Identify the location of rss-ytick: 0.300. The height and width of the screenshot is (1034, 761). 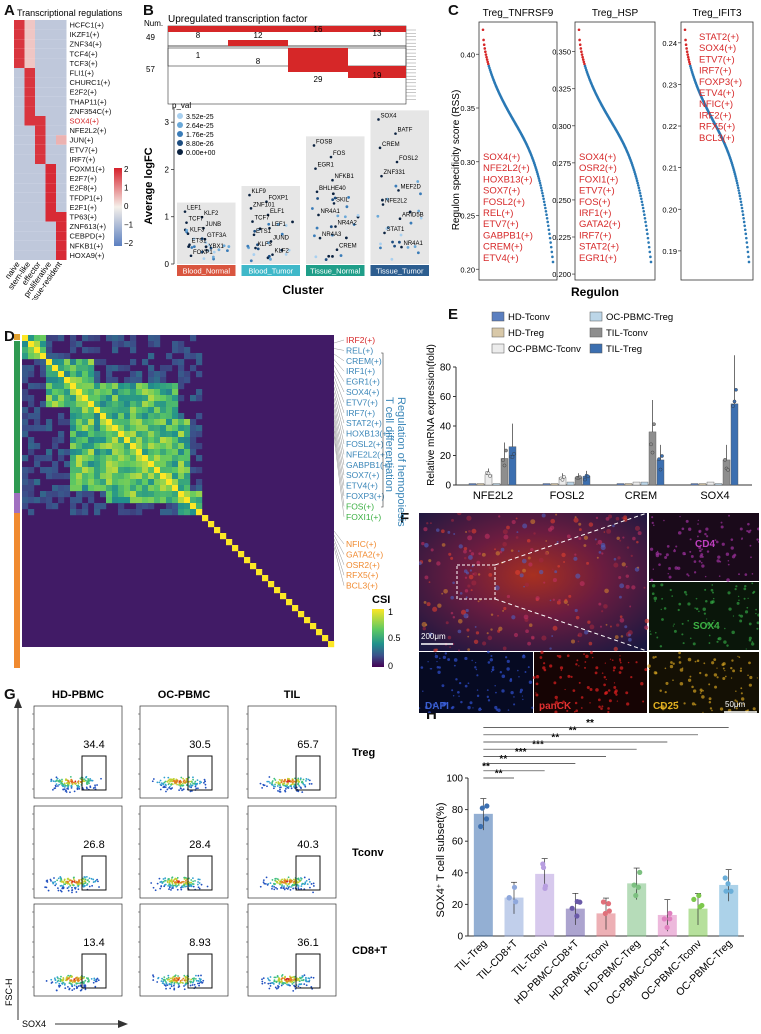
(561, 126).